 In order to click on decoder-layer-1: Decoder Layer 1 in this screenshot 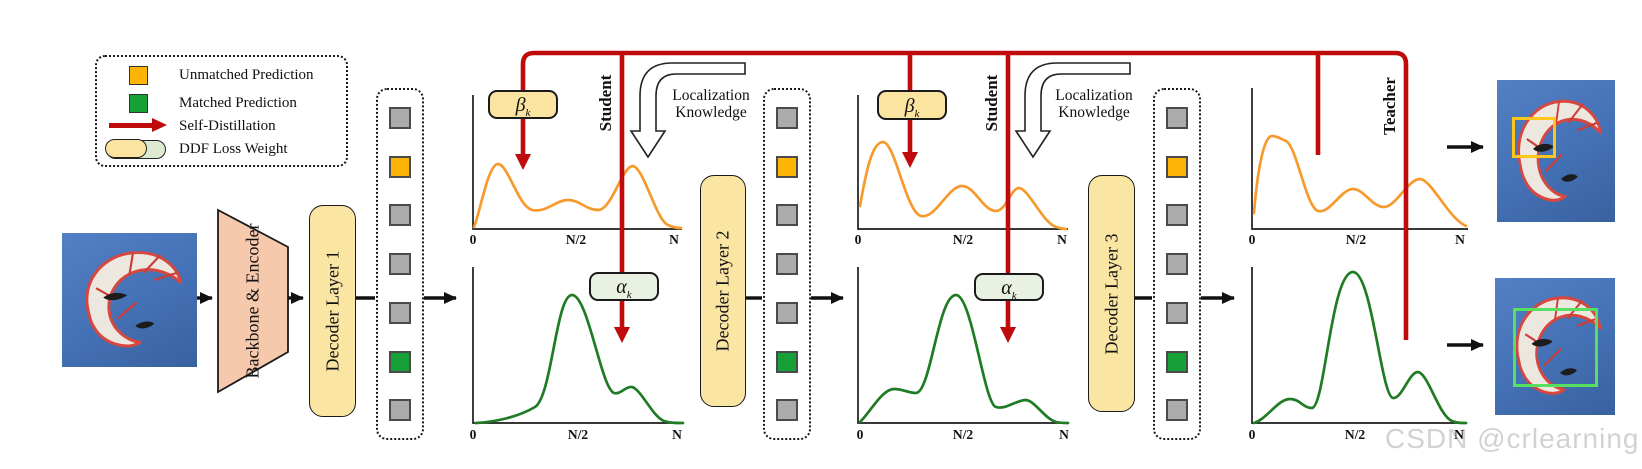, I will do `click(332, 311)`.